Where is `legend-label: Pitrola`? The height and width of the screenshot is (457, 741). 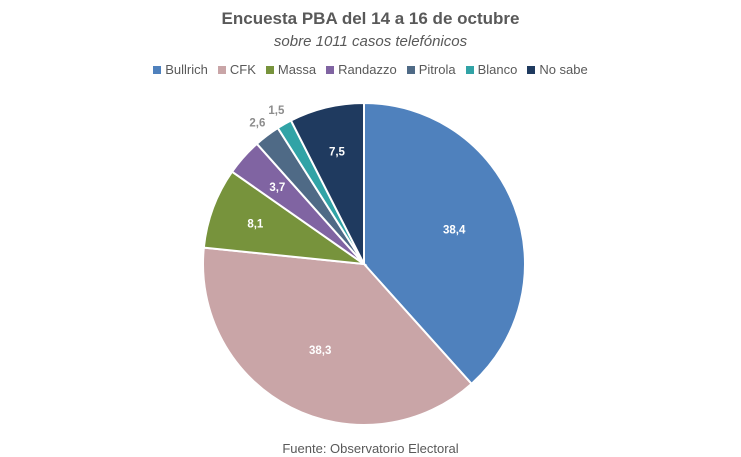
legend-label: Pitrola is located at coordinates (437, 69).